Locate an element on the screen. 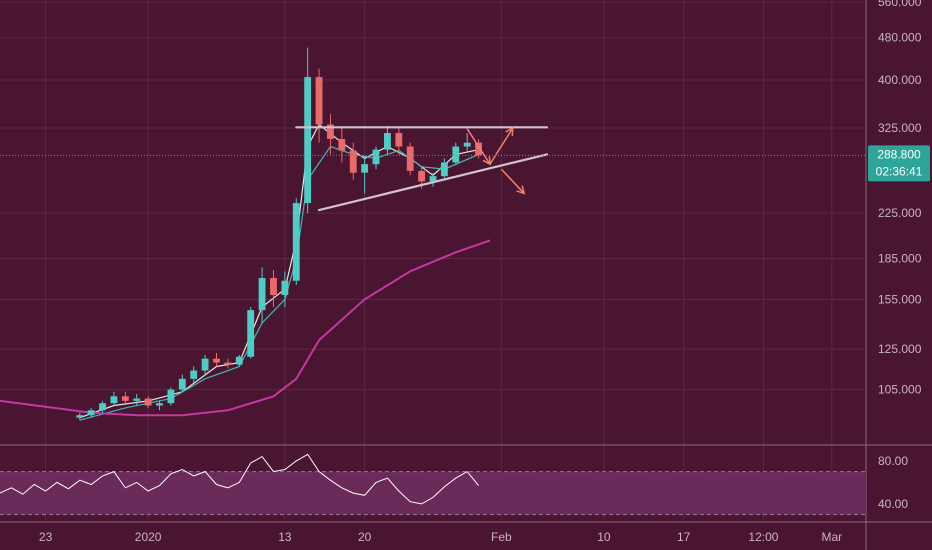 Image resolution: width=932 pixels, height=550 pixels. y-tick-label: 185.000 is located at coordinates (900, 258).